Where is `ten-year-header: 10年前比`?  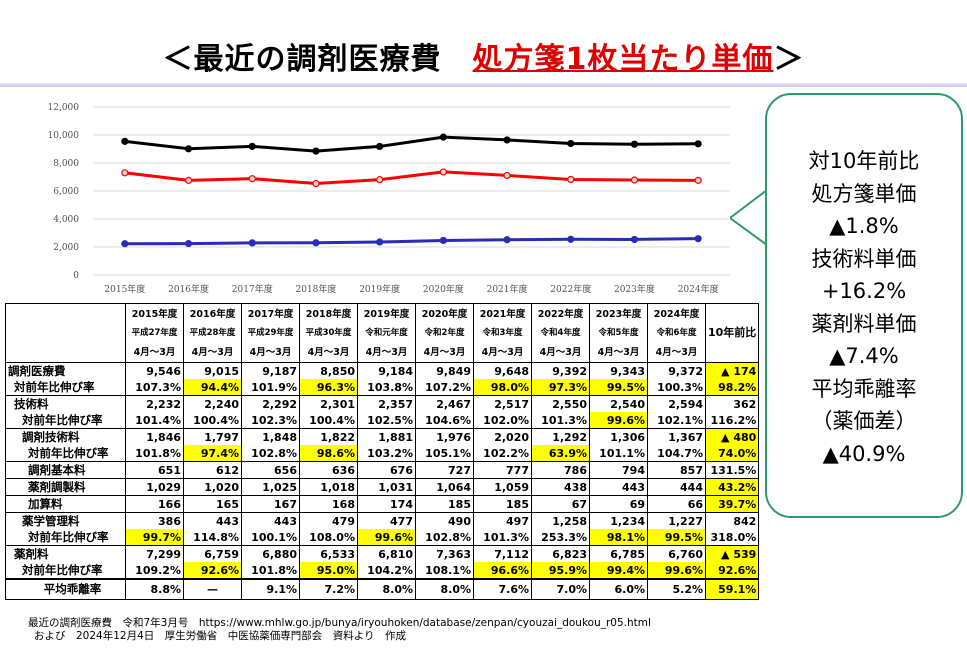
ten-year-header: 10年前比 is located at coordinates (732, 333).